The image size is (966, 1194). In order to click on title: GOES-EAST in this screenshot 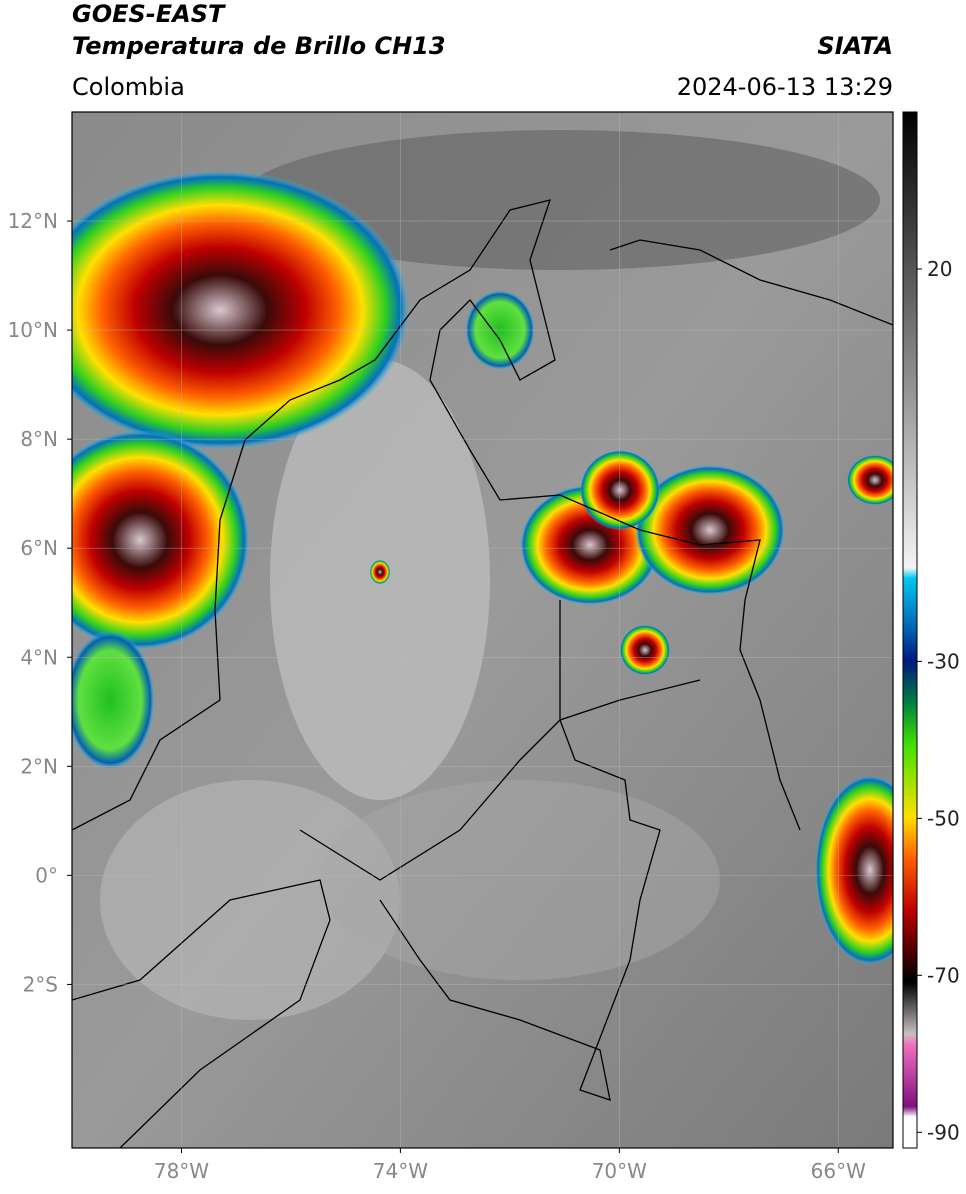, I will do `click(149, 14)`.